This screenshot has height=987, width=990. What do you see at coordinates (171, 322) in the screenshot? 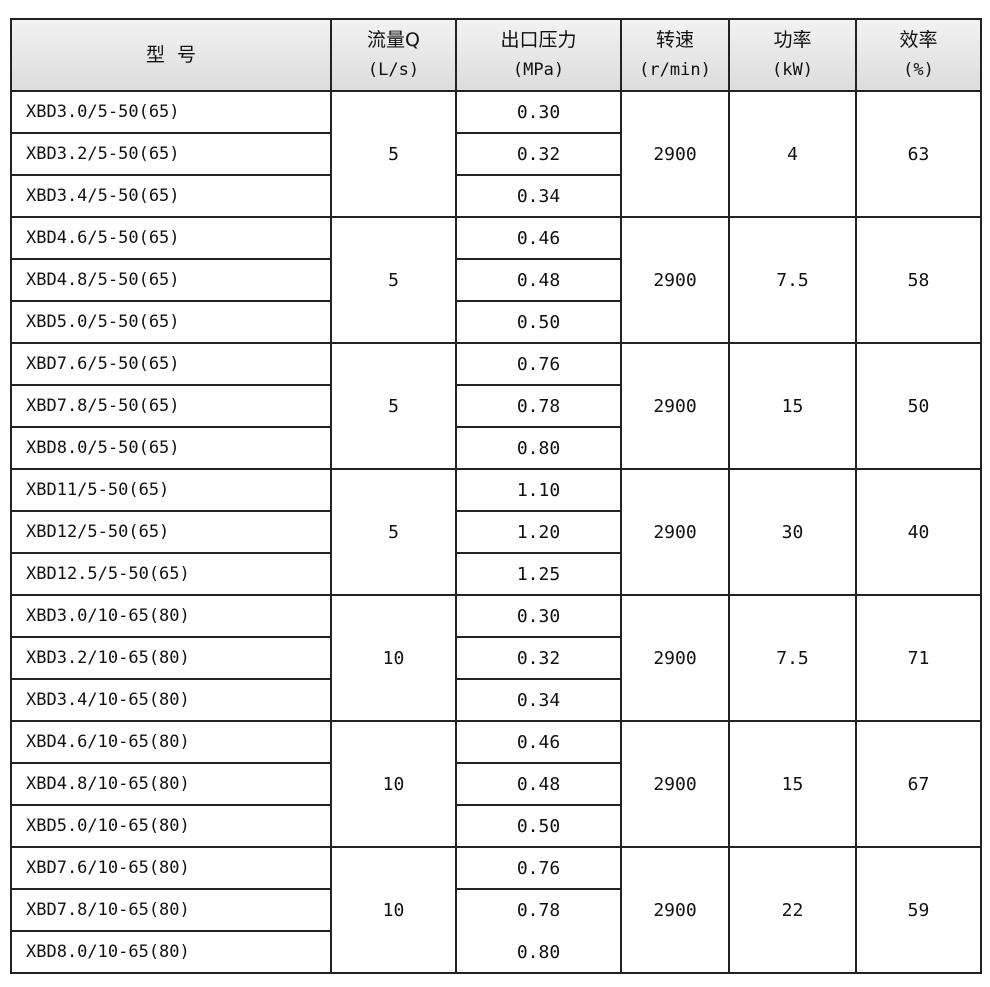
I see `model-cell: XBD5.0/5-50(65)` at bounding box center [171, 322].